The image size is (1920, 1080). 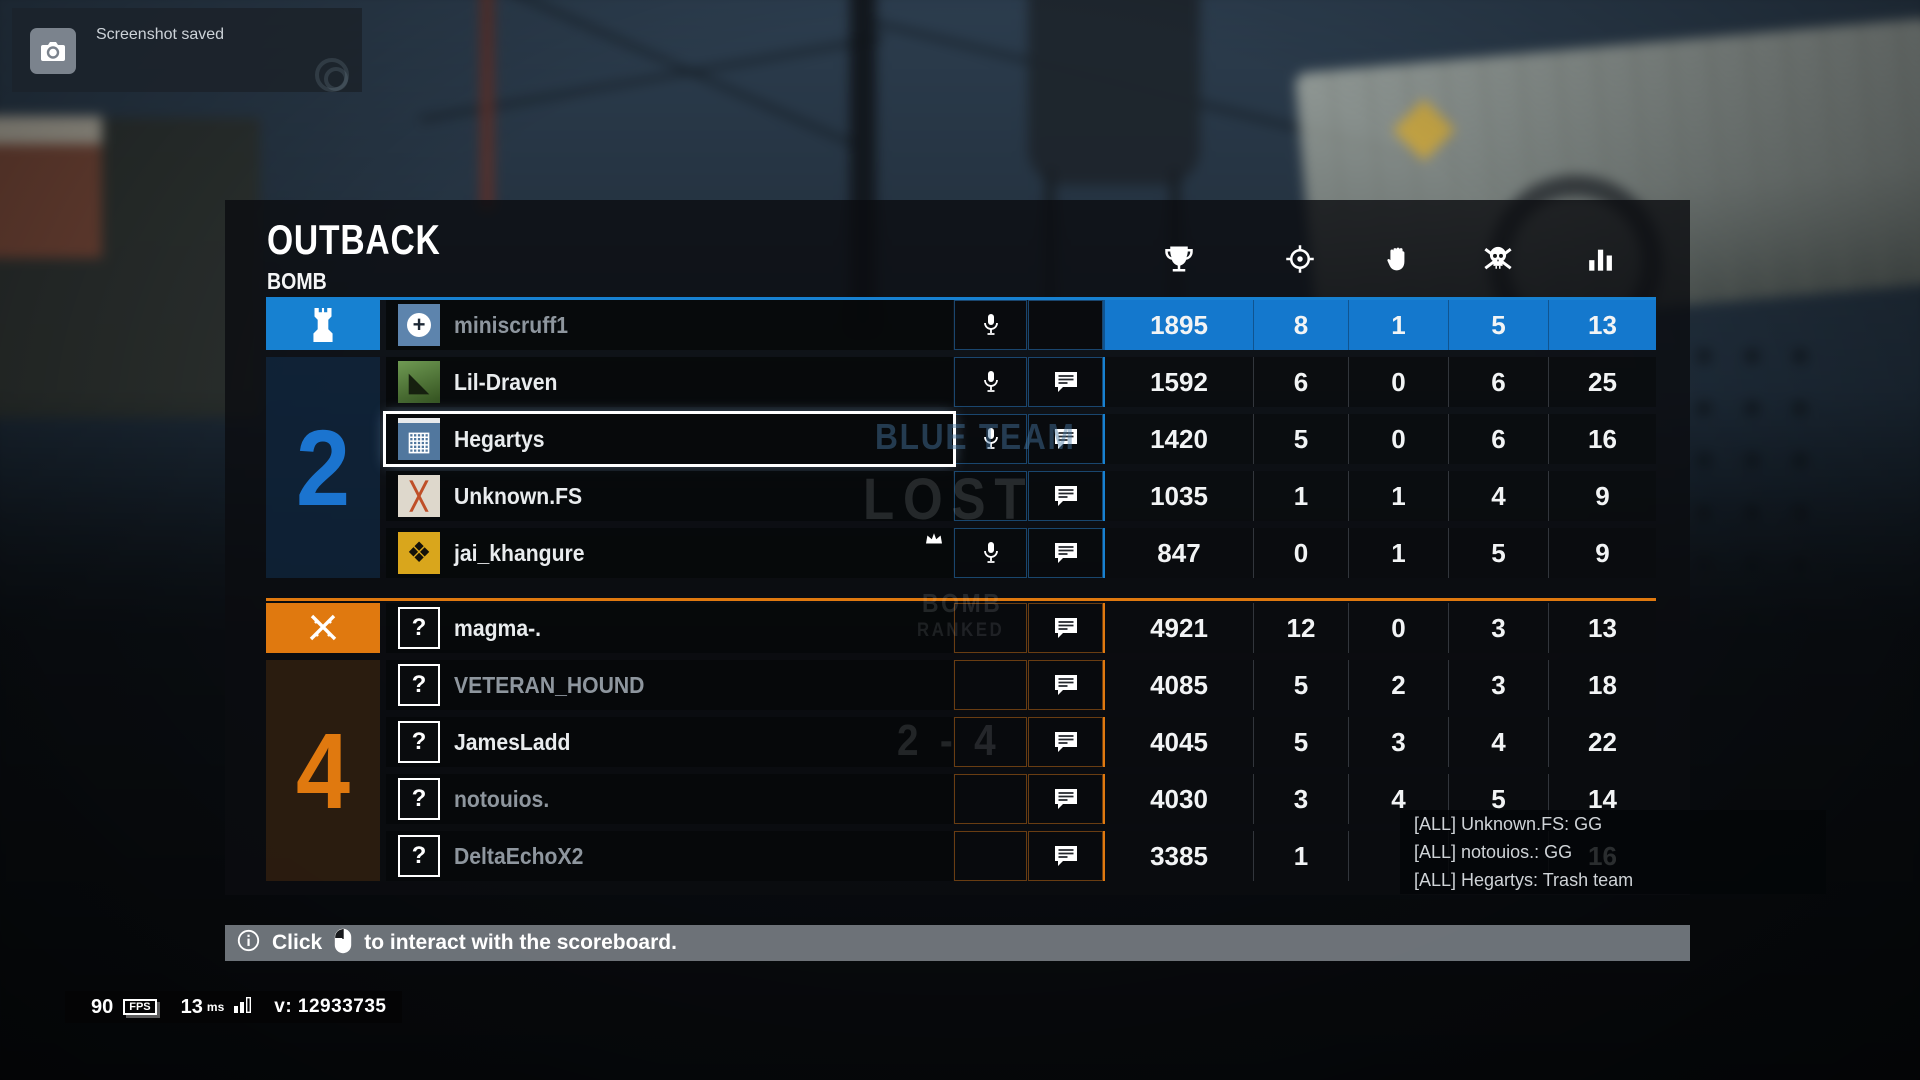 What do you see at coordinates (323, 628) in the screenshot?
I see `attacker-swords-badge-icon` at bounding box center [323, 628].